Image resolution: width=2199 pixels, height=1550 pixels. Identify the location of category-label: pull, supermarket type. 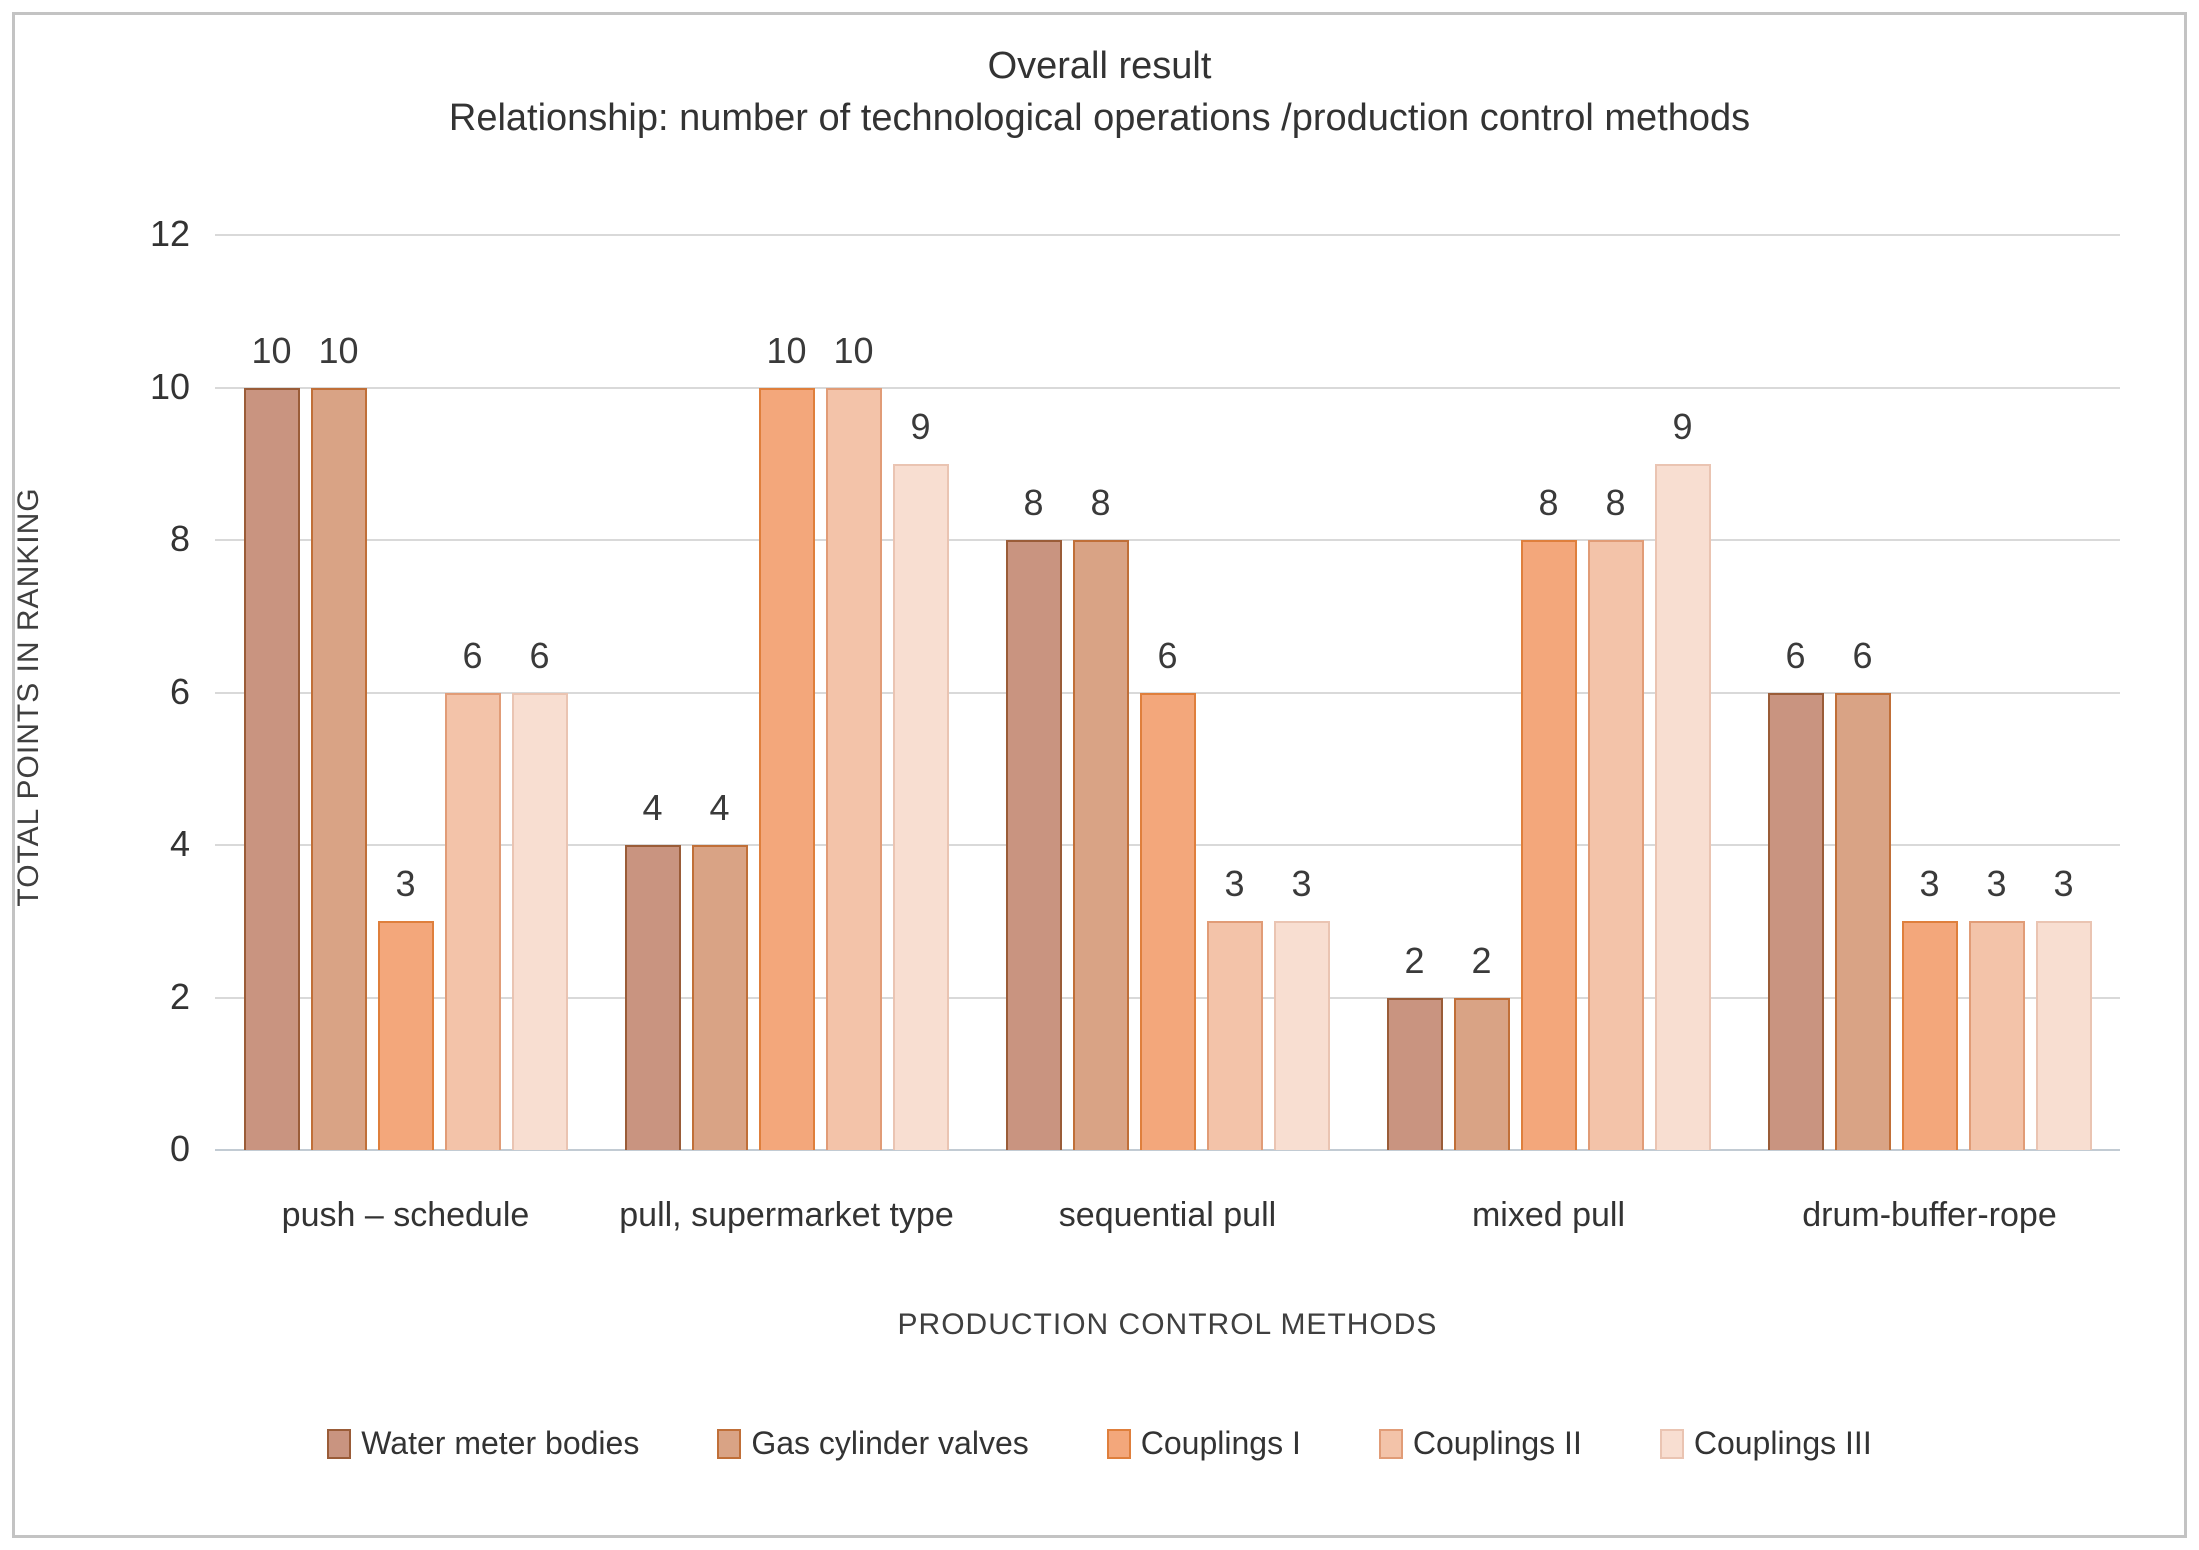
(786, 1215).